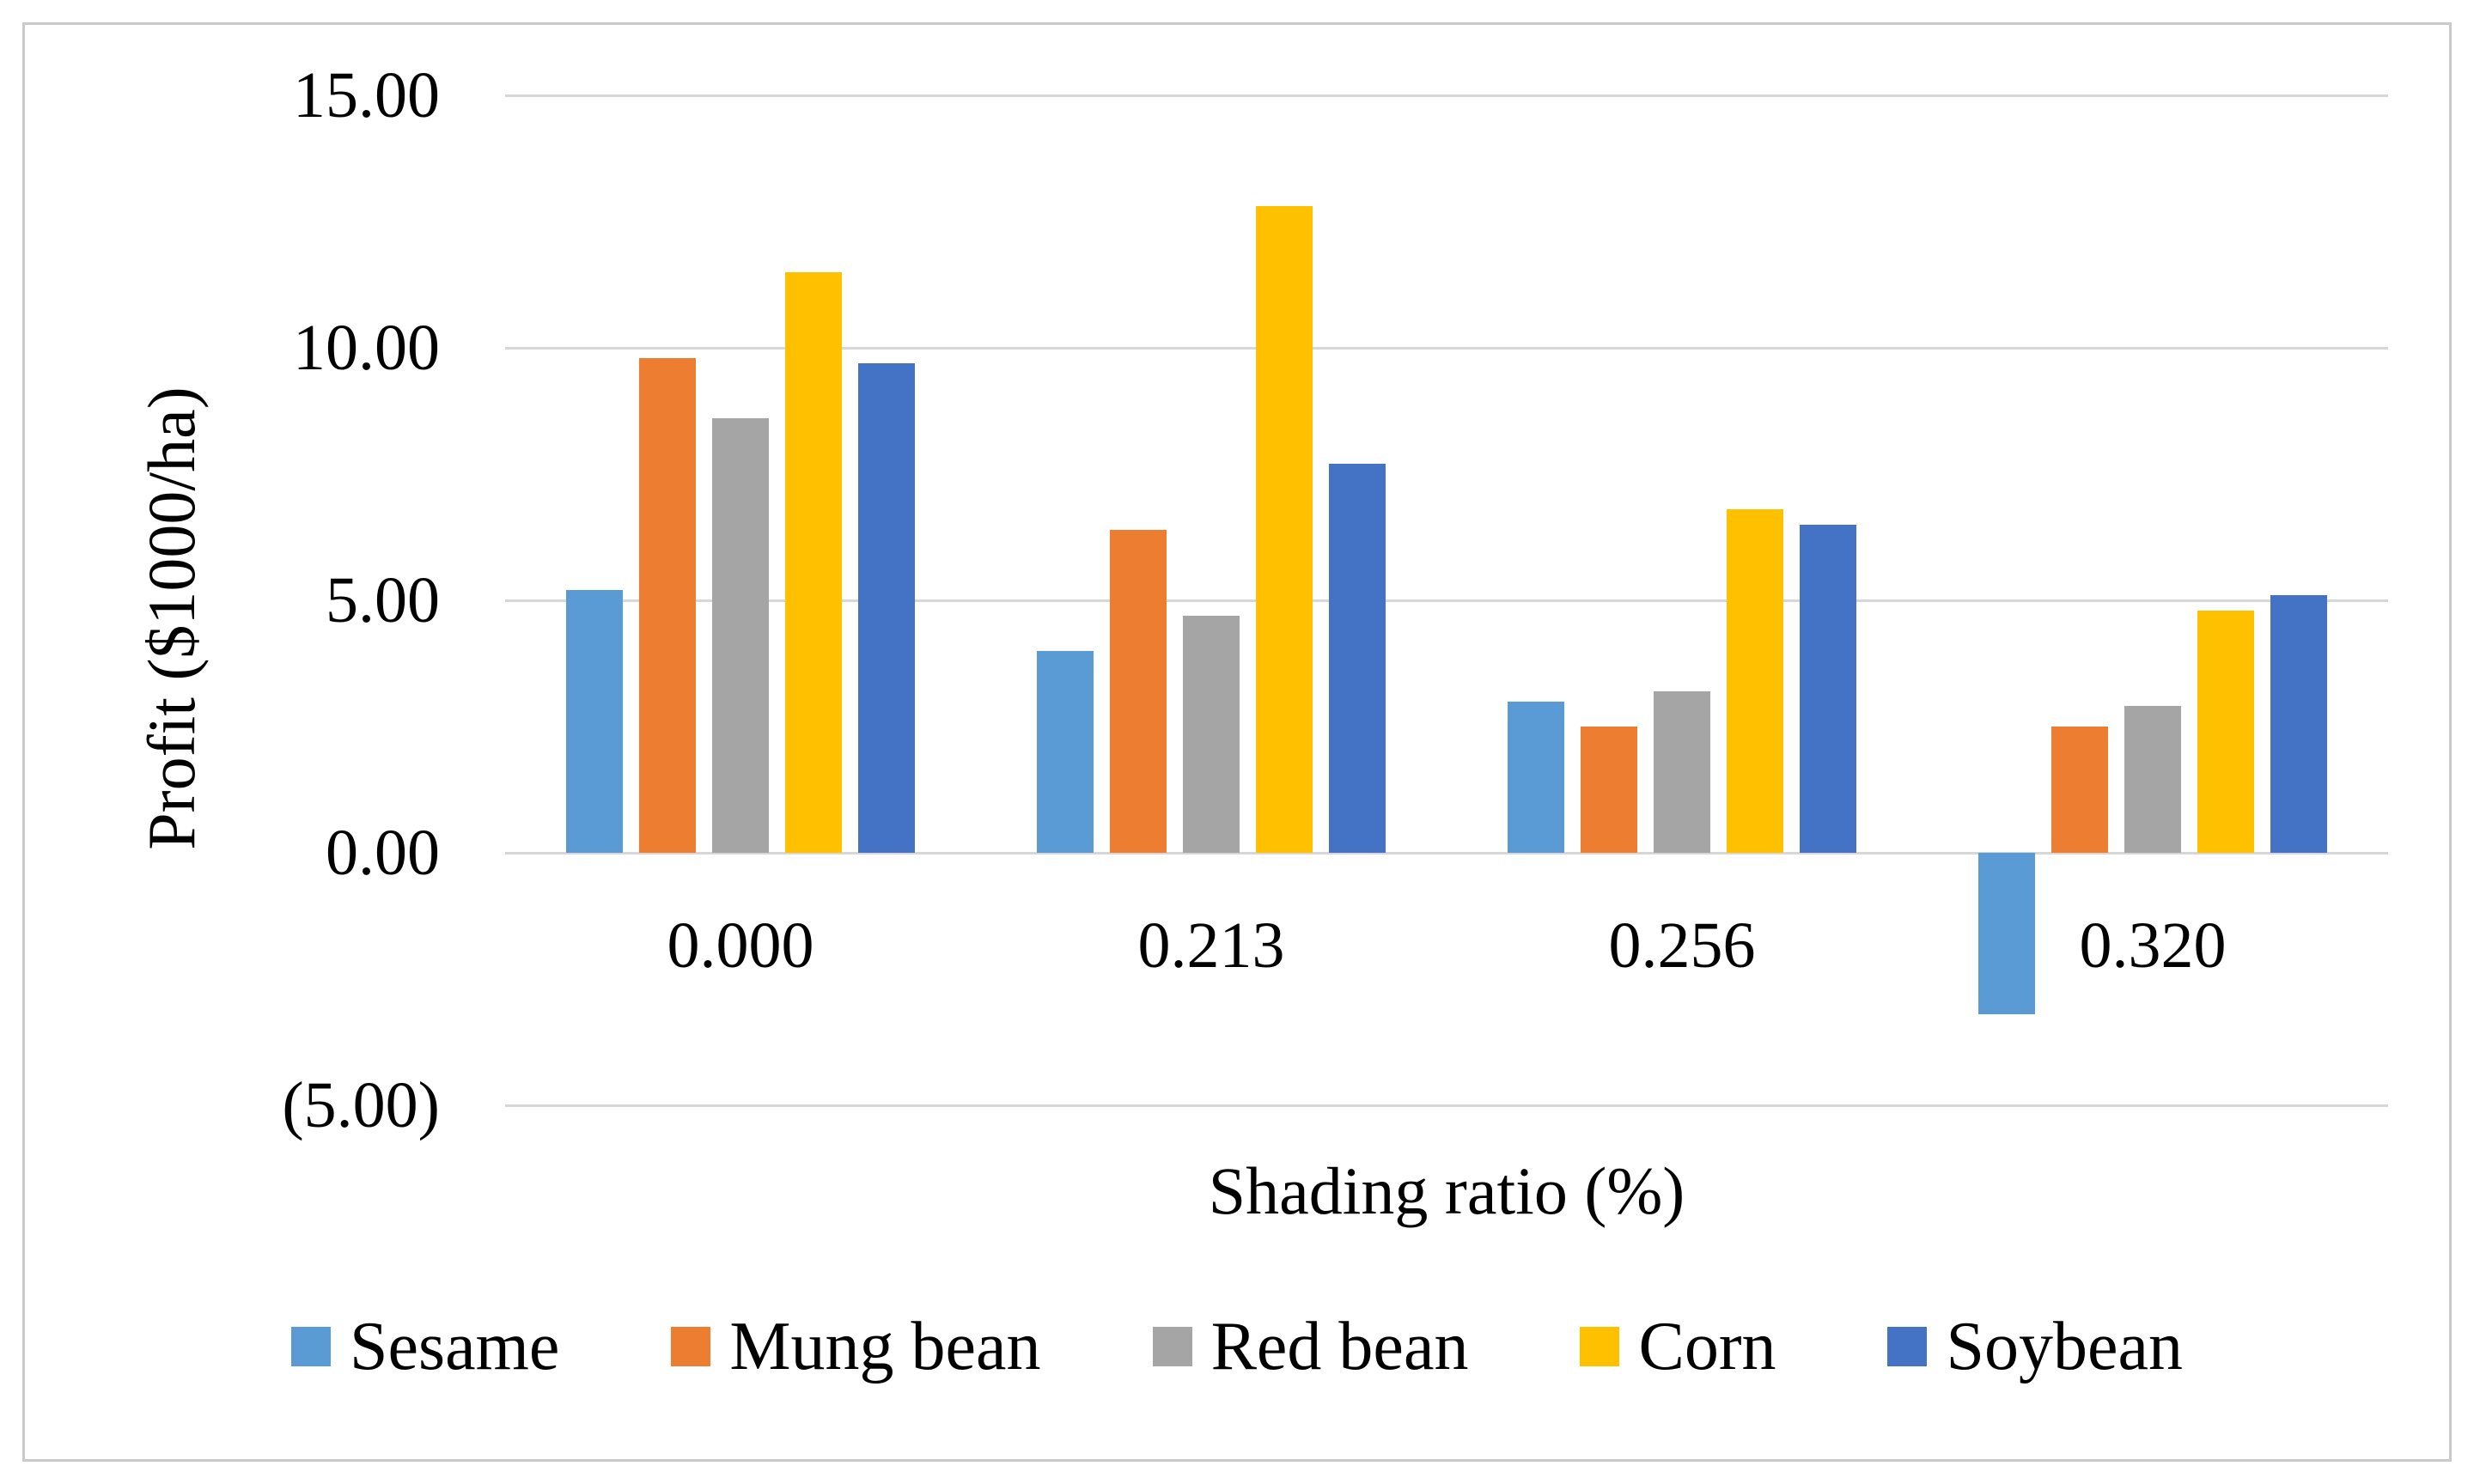 Image resolution: width=2474 pixels, height=1484 pixels. What do you see at coordinates (885, 1346) in the screenshot?
I see `legend-label: Mung bean` at bounding box center [885, 1346].